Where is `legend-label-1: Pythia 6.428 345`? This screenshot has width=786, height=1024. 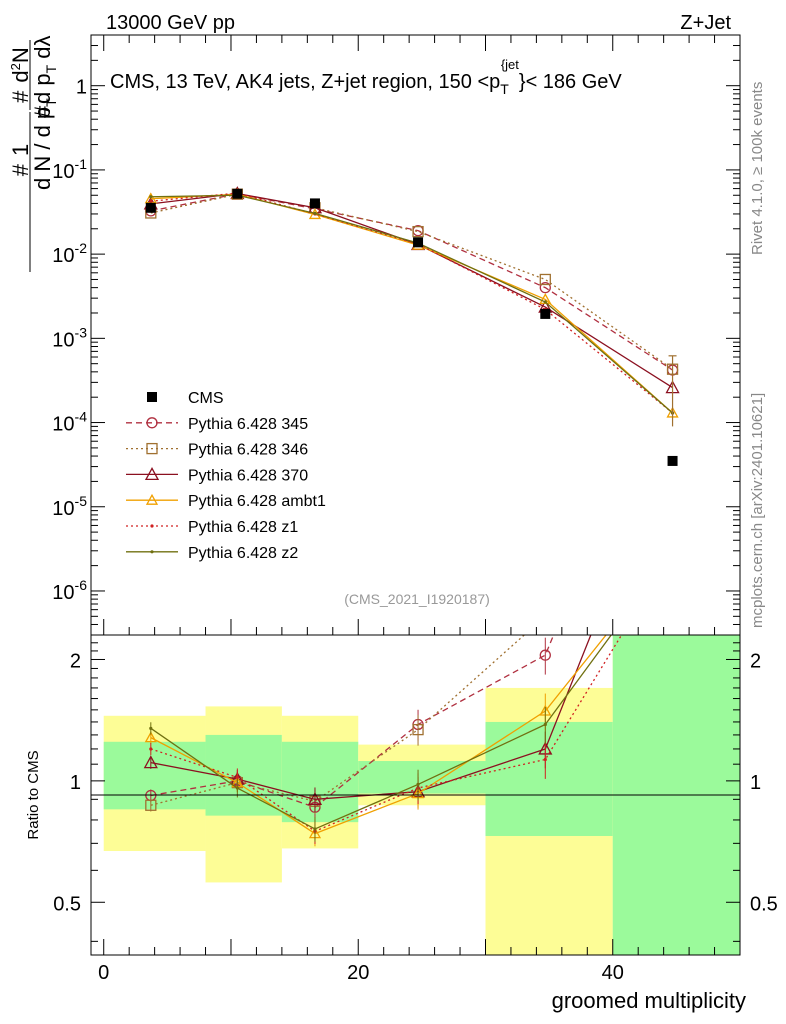 legend-label-1: Pythia 6.428 345 is located at coordinates (248, 424).